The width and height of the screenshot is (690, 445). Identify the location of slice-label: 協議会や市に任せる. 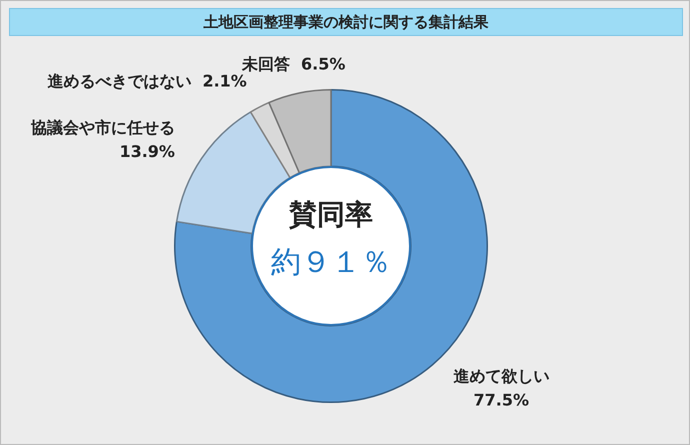
(102, 127).